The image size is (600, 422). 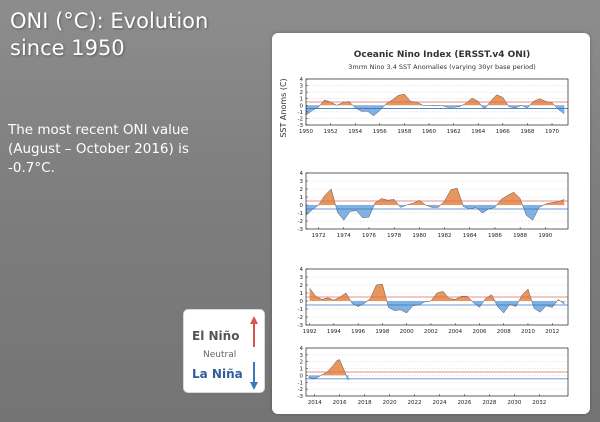 I want to click on x-tick-label: 2008, so click(x=504, y=332).